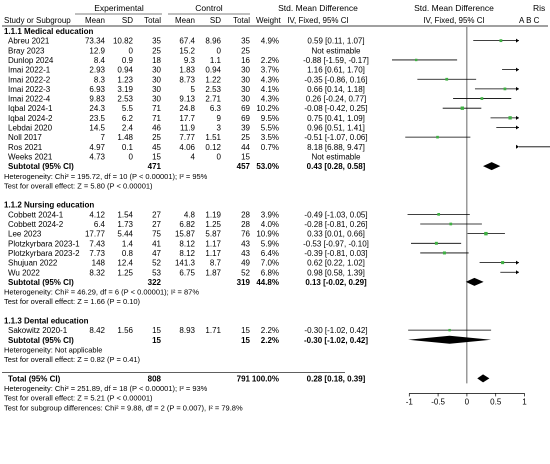  Describe the element at coordinates (156, 214) in the screenshot. I see `cell-e-n: 27` at that location.